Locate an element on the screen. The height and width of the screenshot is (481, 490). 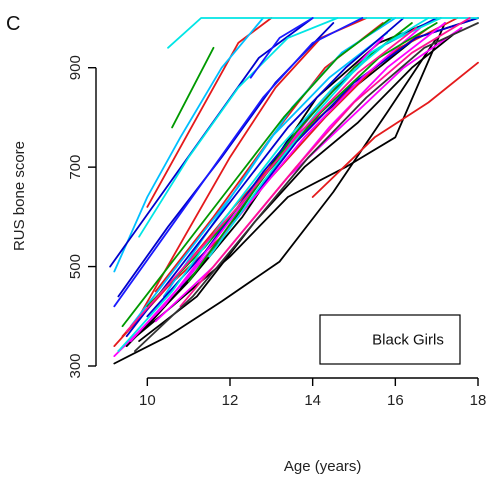
x-tick-label-10: 10 is located at coordinates (147, 400).